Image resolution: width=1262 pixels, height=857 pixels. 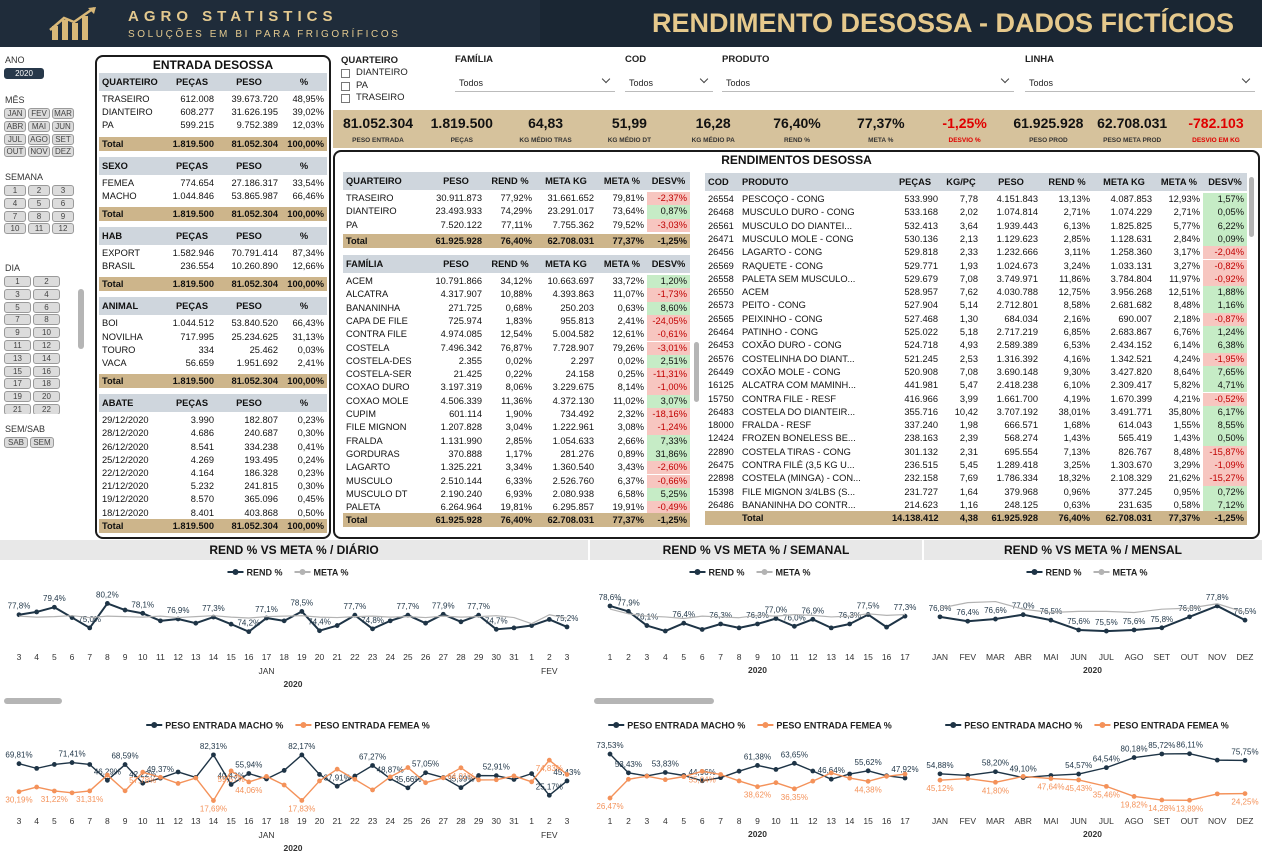 What do you see at coordinates (713, 140) in the screenshot?
I see `kpi-label: KG MÉDIO PA` at bounding box center [713, 140].